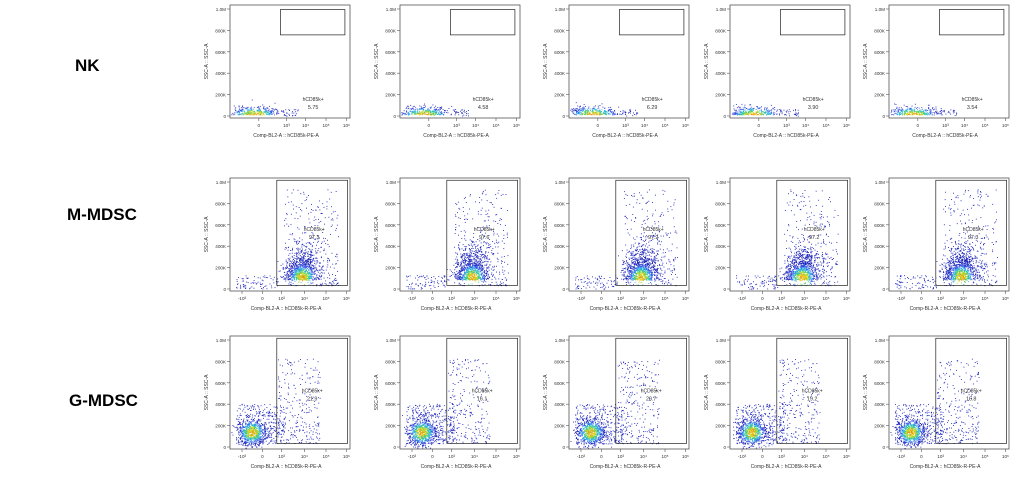 The height and width of the screenshot is (483, 1021). What do you see at coordinates (412, 298) in the screenshot?
I see `x-tick-label: -10³` at bounding box center [412, 298].